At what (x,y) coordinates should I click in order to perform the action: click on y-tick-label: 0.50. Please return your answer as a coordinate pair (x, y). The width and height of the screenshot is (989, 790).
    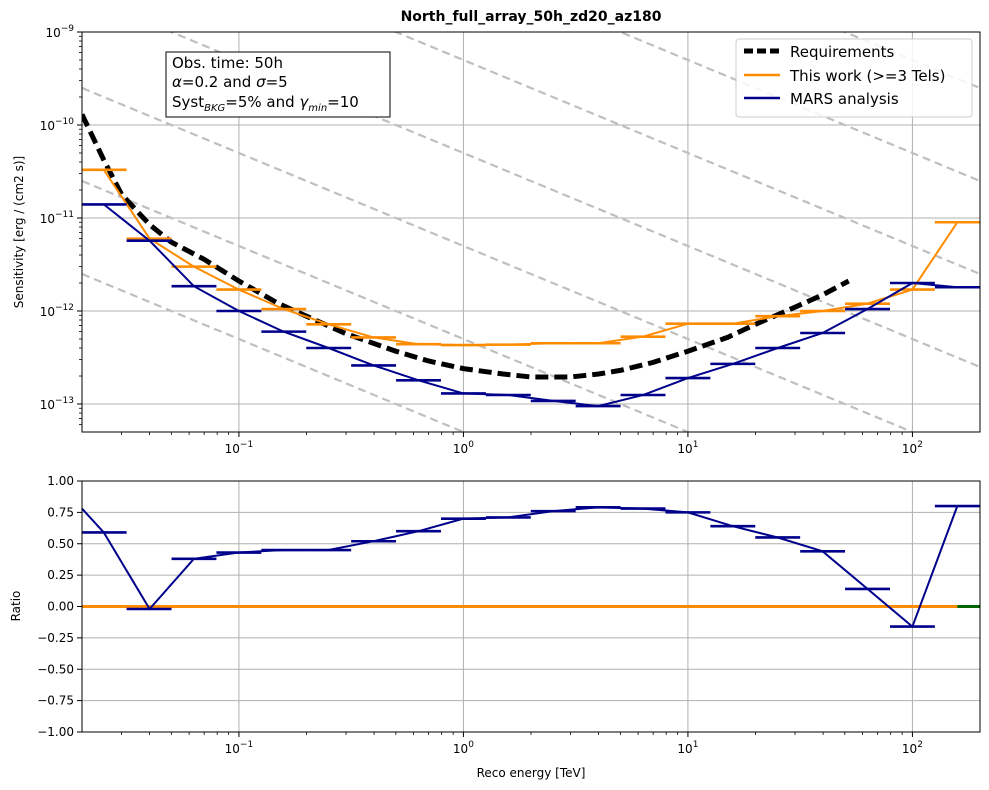
    Looking at the image, I should click on (60, 544).